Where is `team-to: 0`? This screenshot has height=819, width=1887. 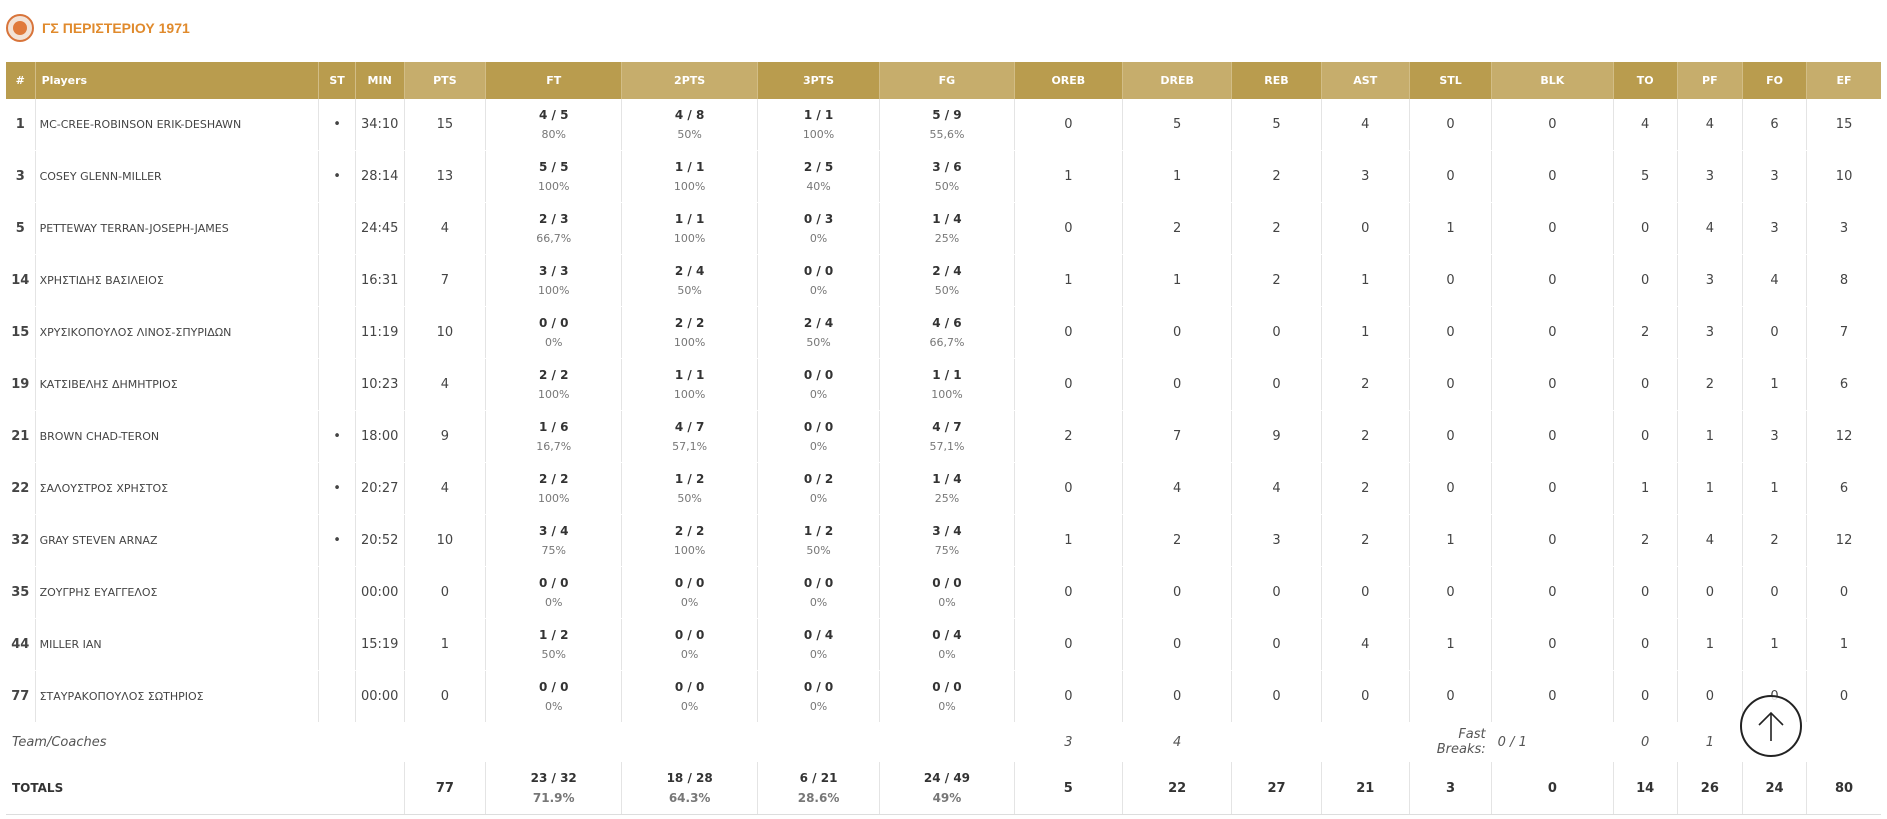 team-to: 0 is located at coordinates (1645, 742).